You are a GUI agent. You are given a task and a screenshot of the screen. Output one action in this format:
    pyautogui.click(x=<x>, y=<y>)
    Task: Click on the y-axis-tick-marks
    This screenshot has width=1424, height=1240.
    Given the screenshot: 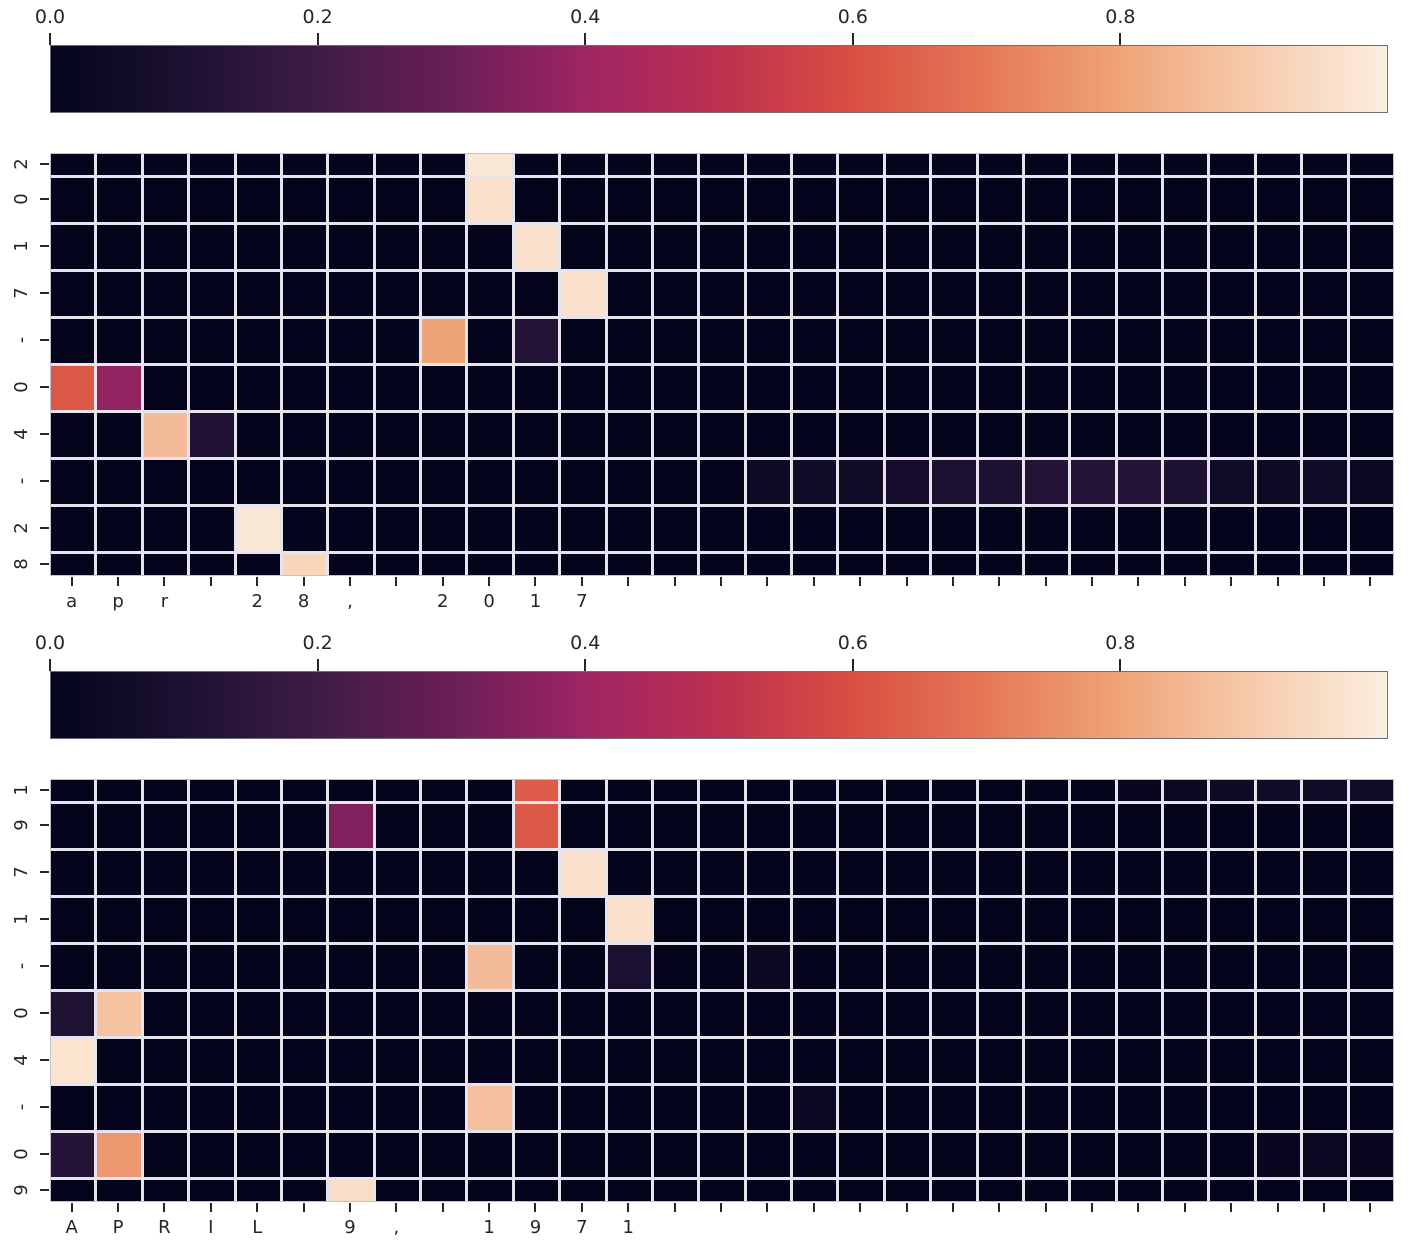 What is the action you would take?
    pyautogui.click(x=45, y=989)
    